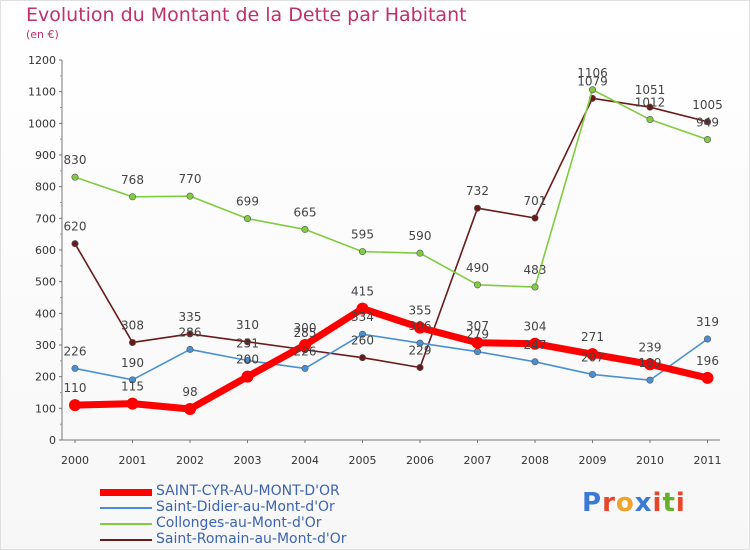 This screenshot has height=550, width=750. I want to click on data-label: 355, so click(420, 311).